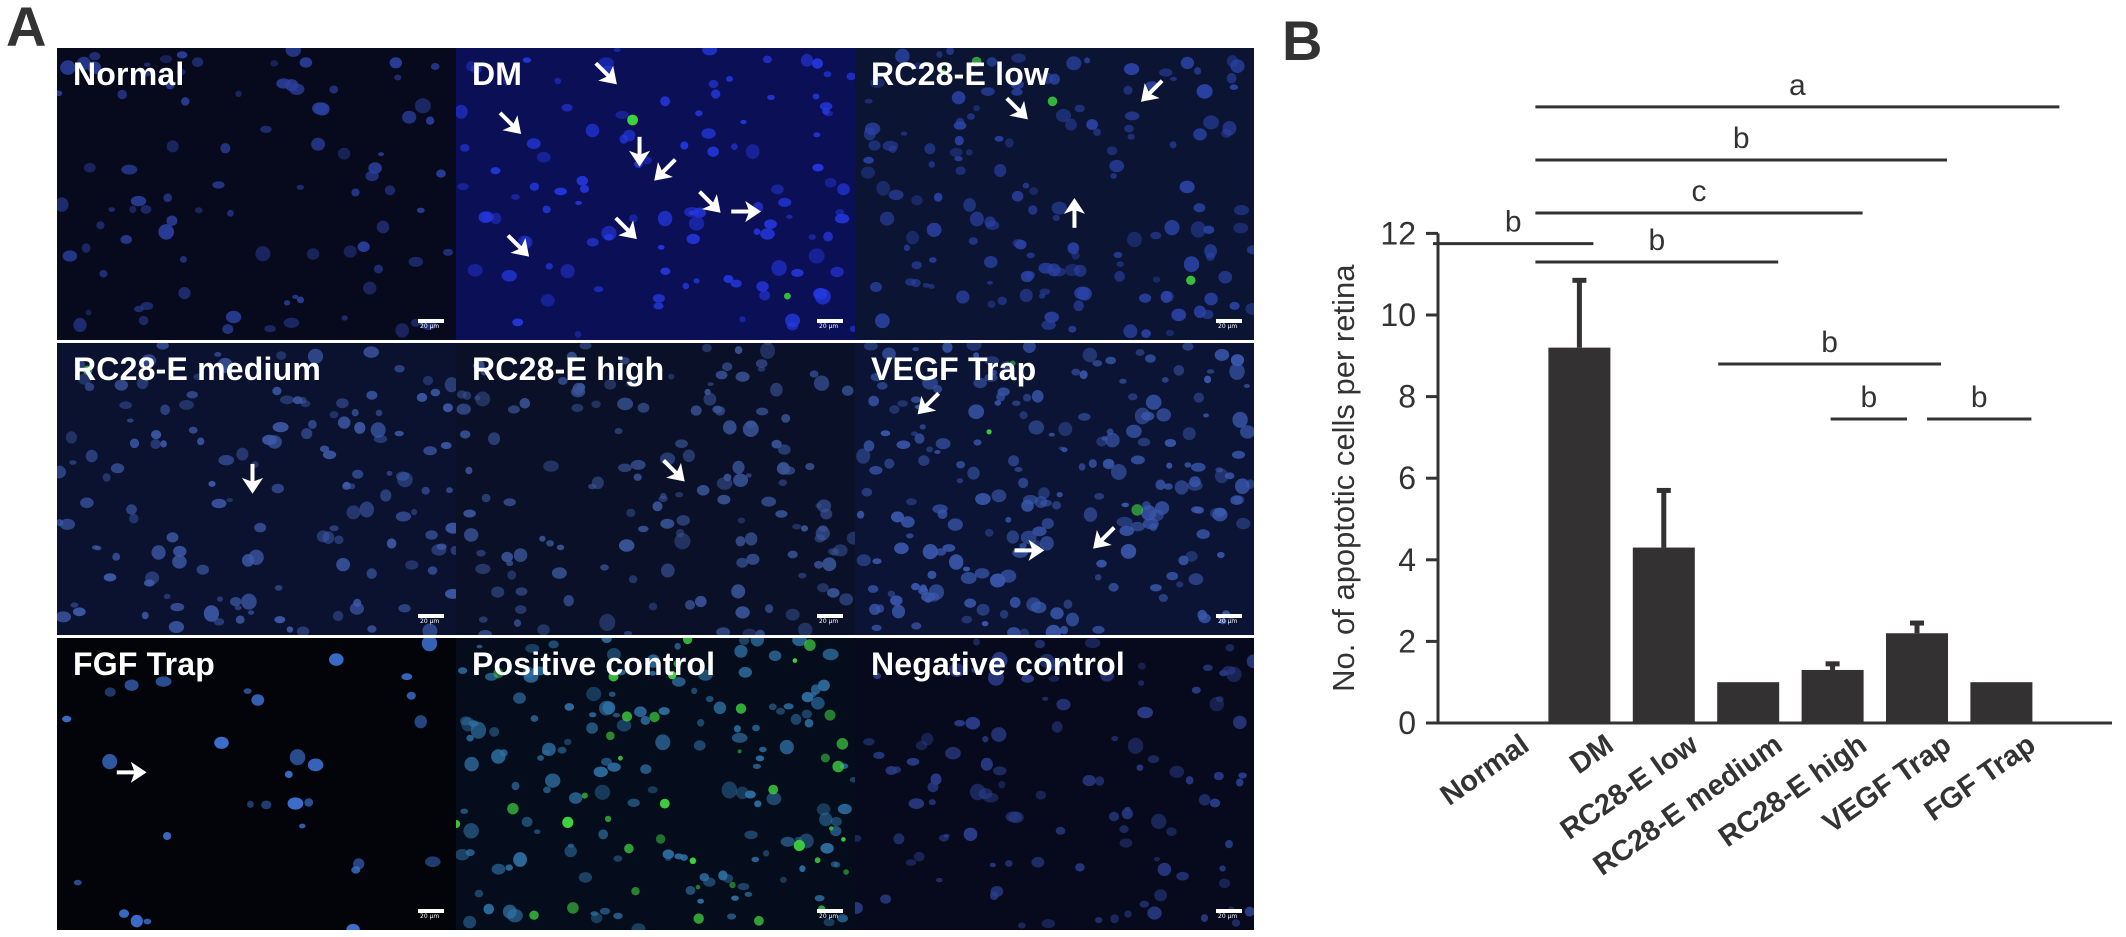 This screenshot has height=937, width=2126. Describe the element at coordinates (1917, 678) in the screenshot. I see `bar-vegf-trap` at that location.